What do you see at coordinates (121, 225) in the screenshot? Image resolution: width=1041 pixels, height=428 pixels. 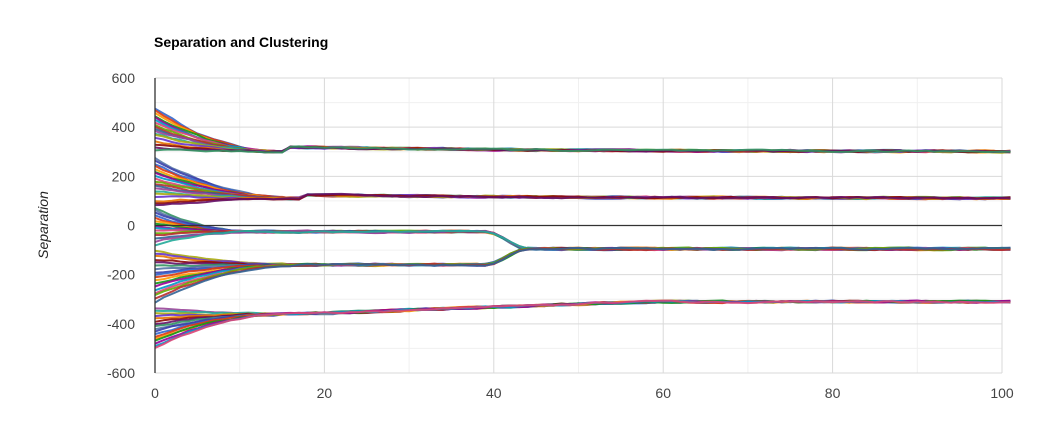 I see `y-tick-labels: 600 400 200 0 -200 -400 -600` at bounding box center [121, 225].